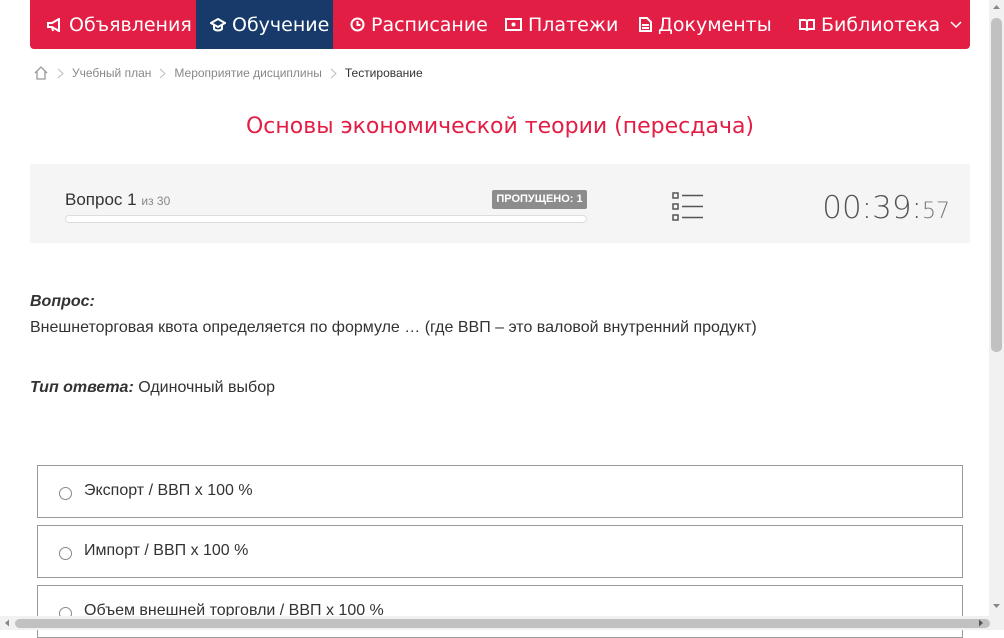 This screenshot has width=1004, height=638. I want to click on progress-bar, so click(326, 219).